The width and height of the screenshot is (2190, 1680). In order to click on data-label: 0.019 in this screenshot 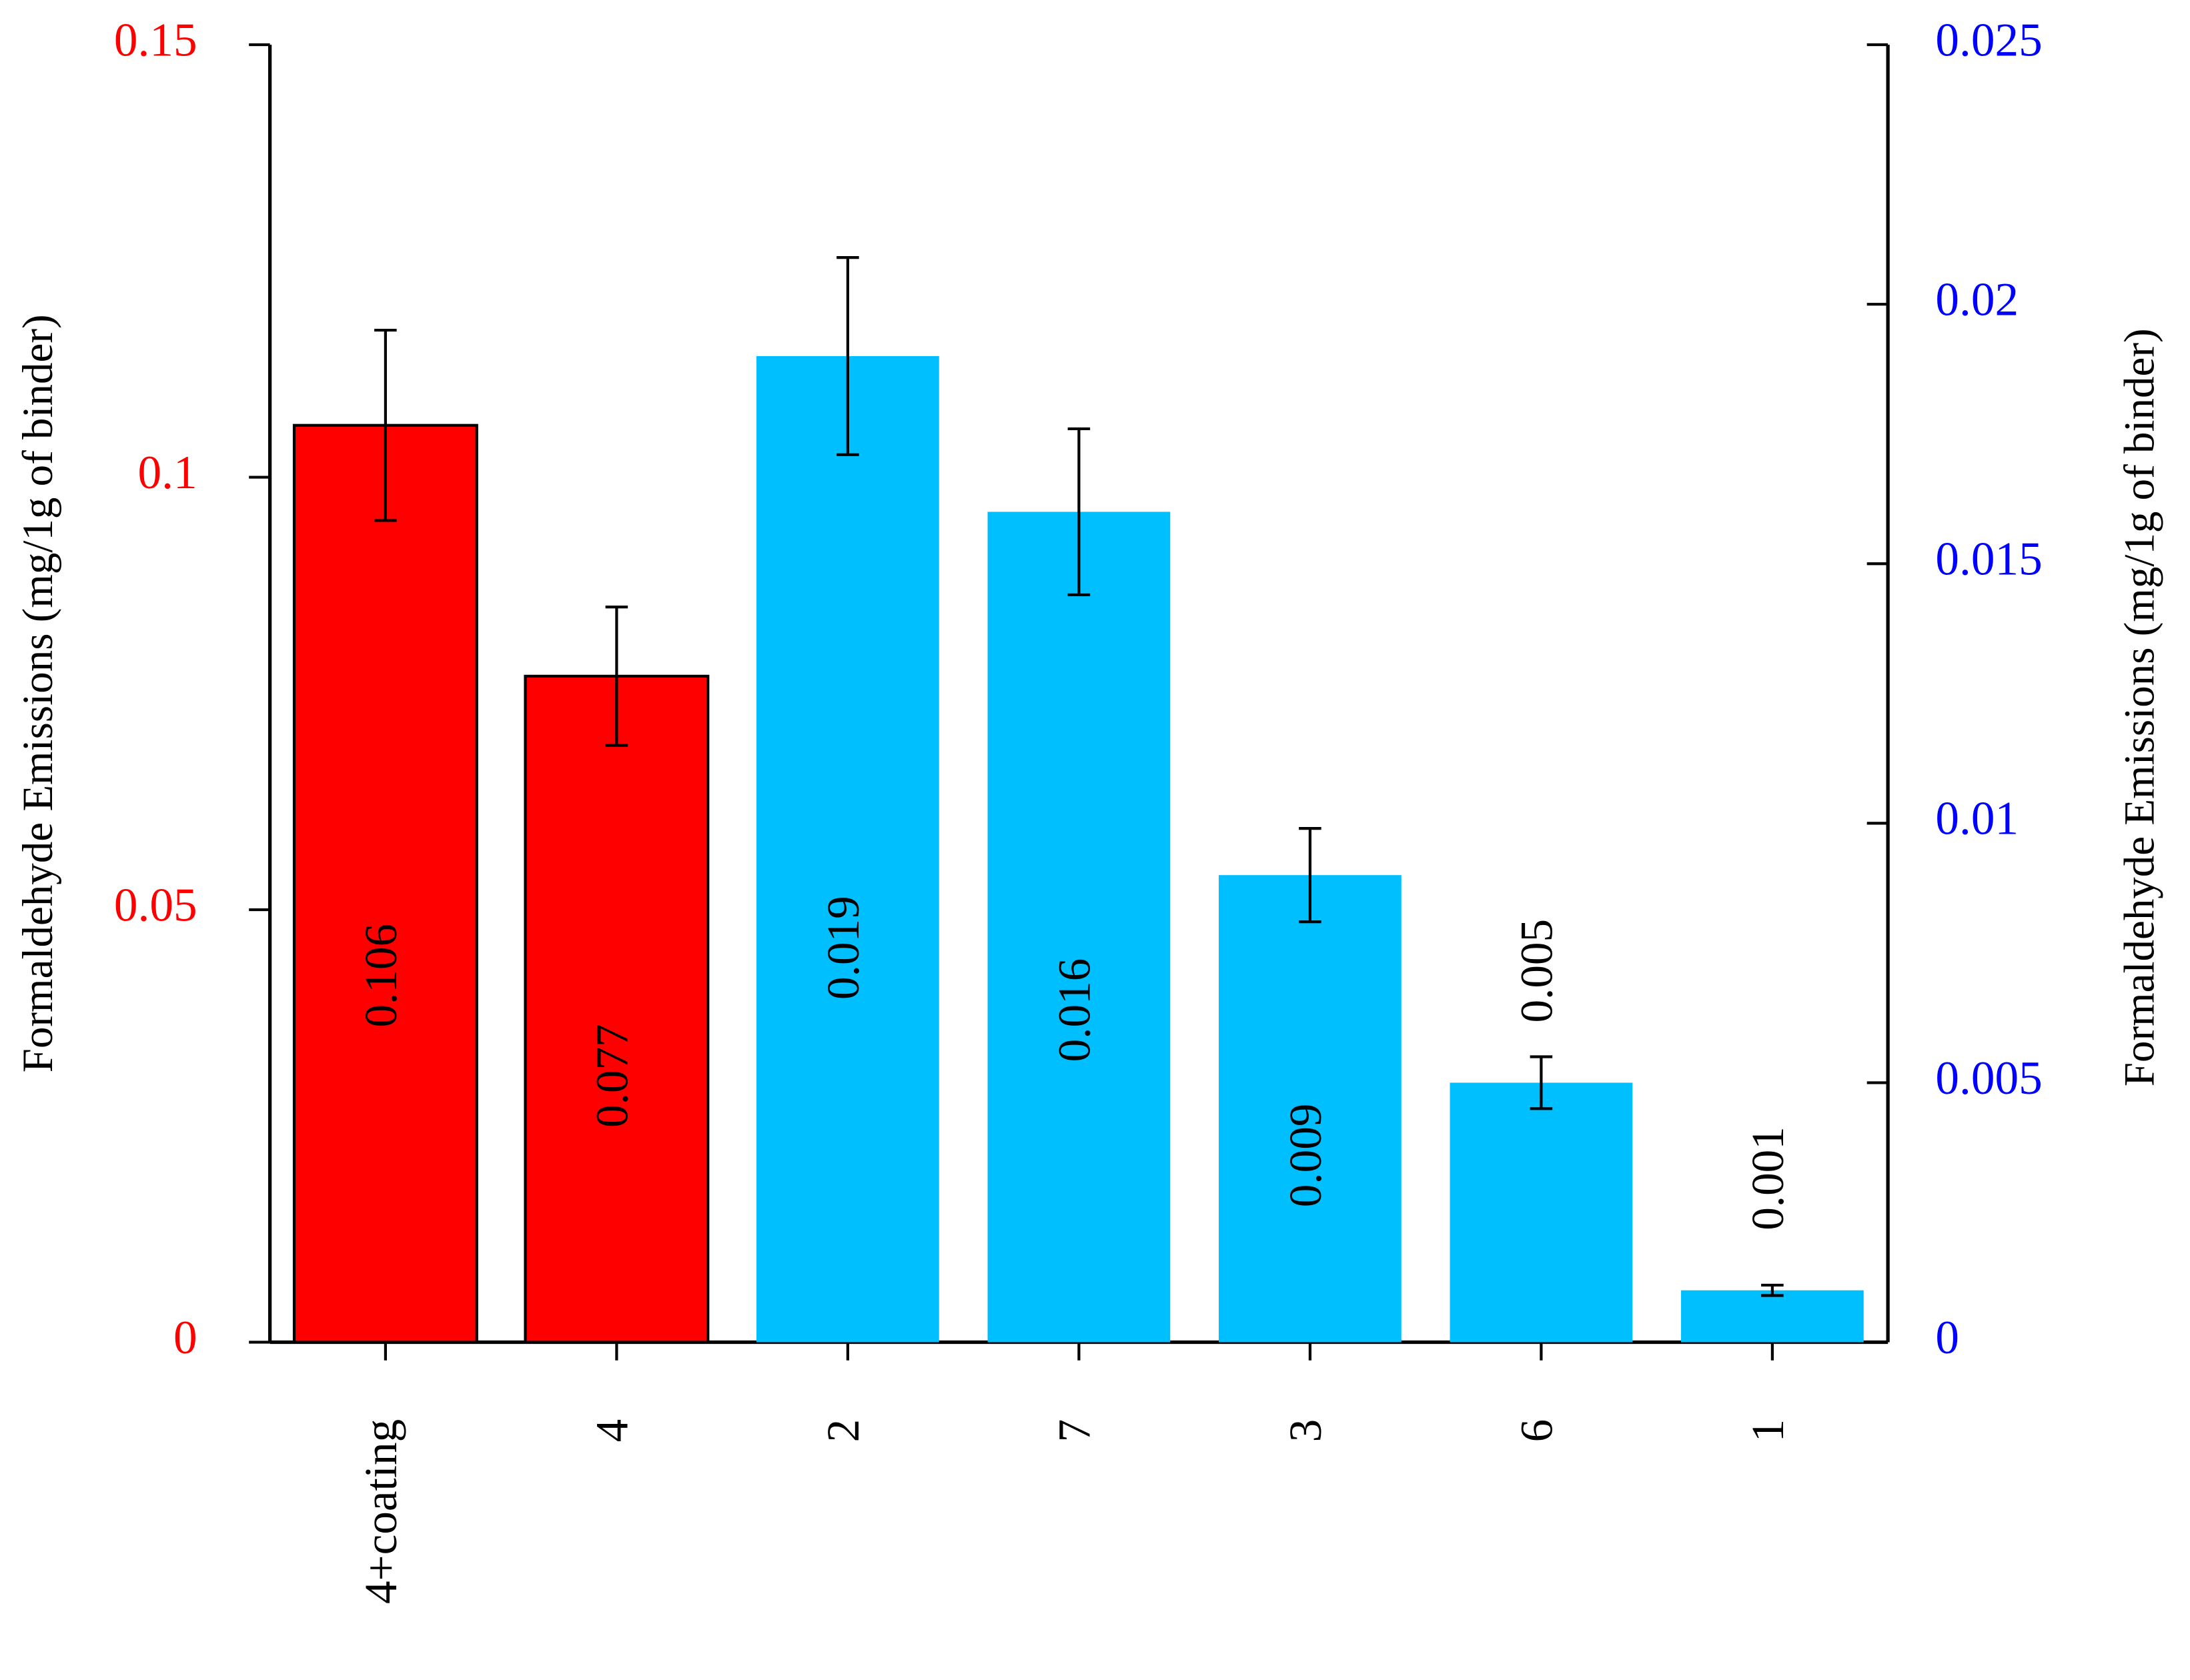, I will do `click(843, 948)`.